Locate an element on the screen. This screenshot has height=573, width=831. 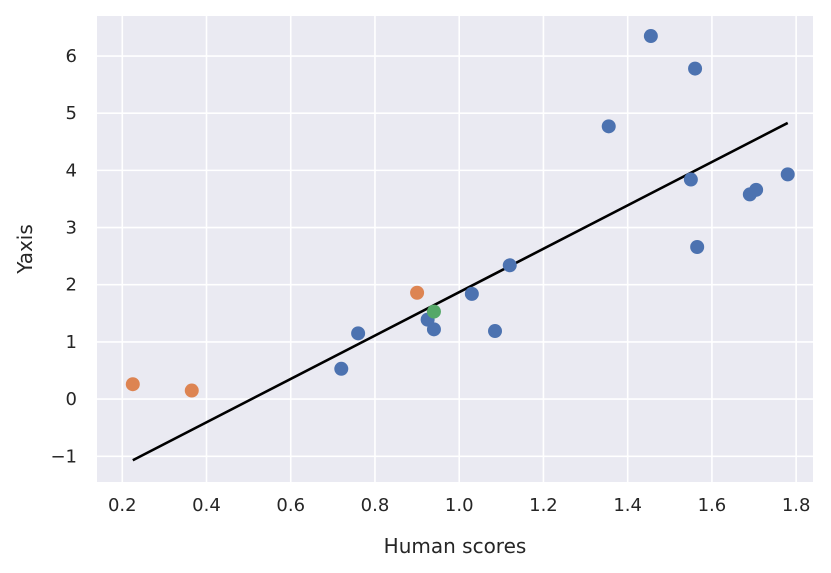
y-tick-label: 3 is located at coordinates (71, 228).